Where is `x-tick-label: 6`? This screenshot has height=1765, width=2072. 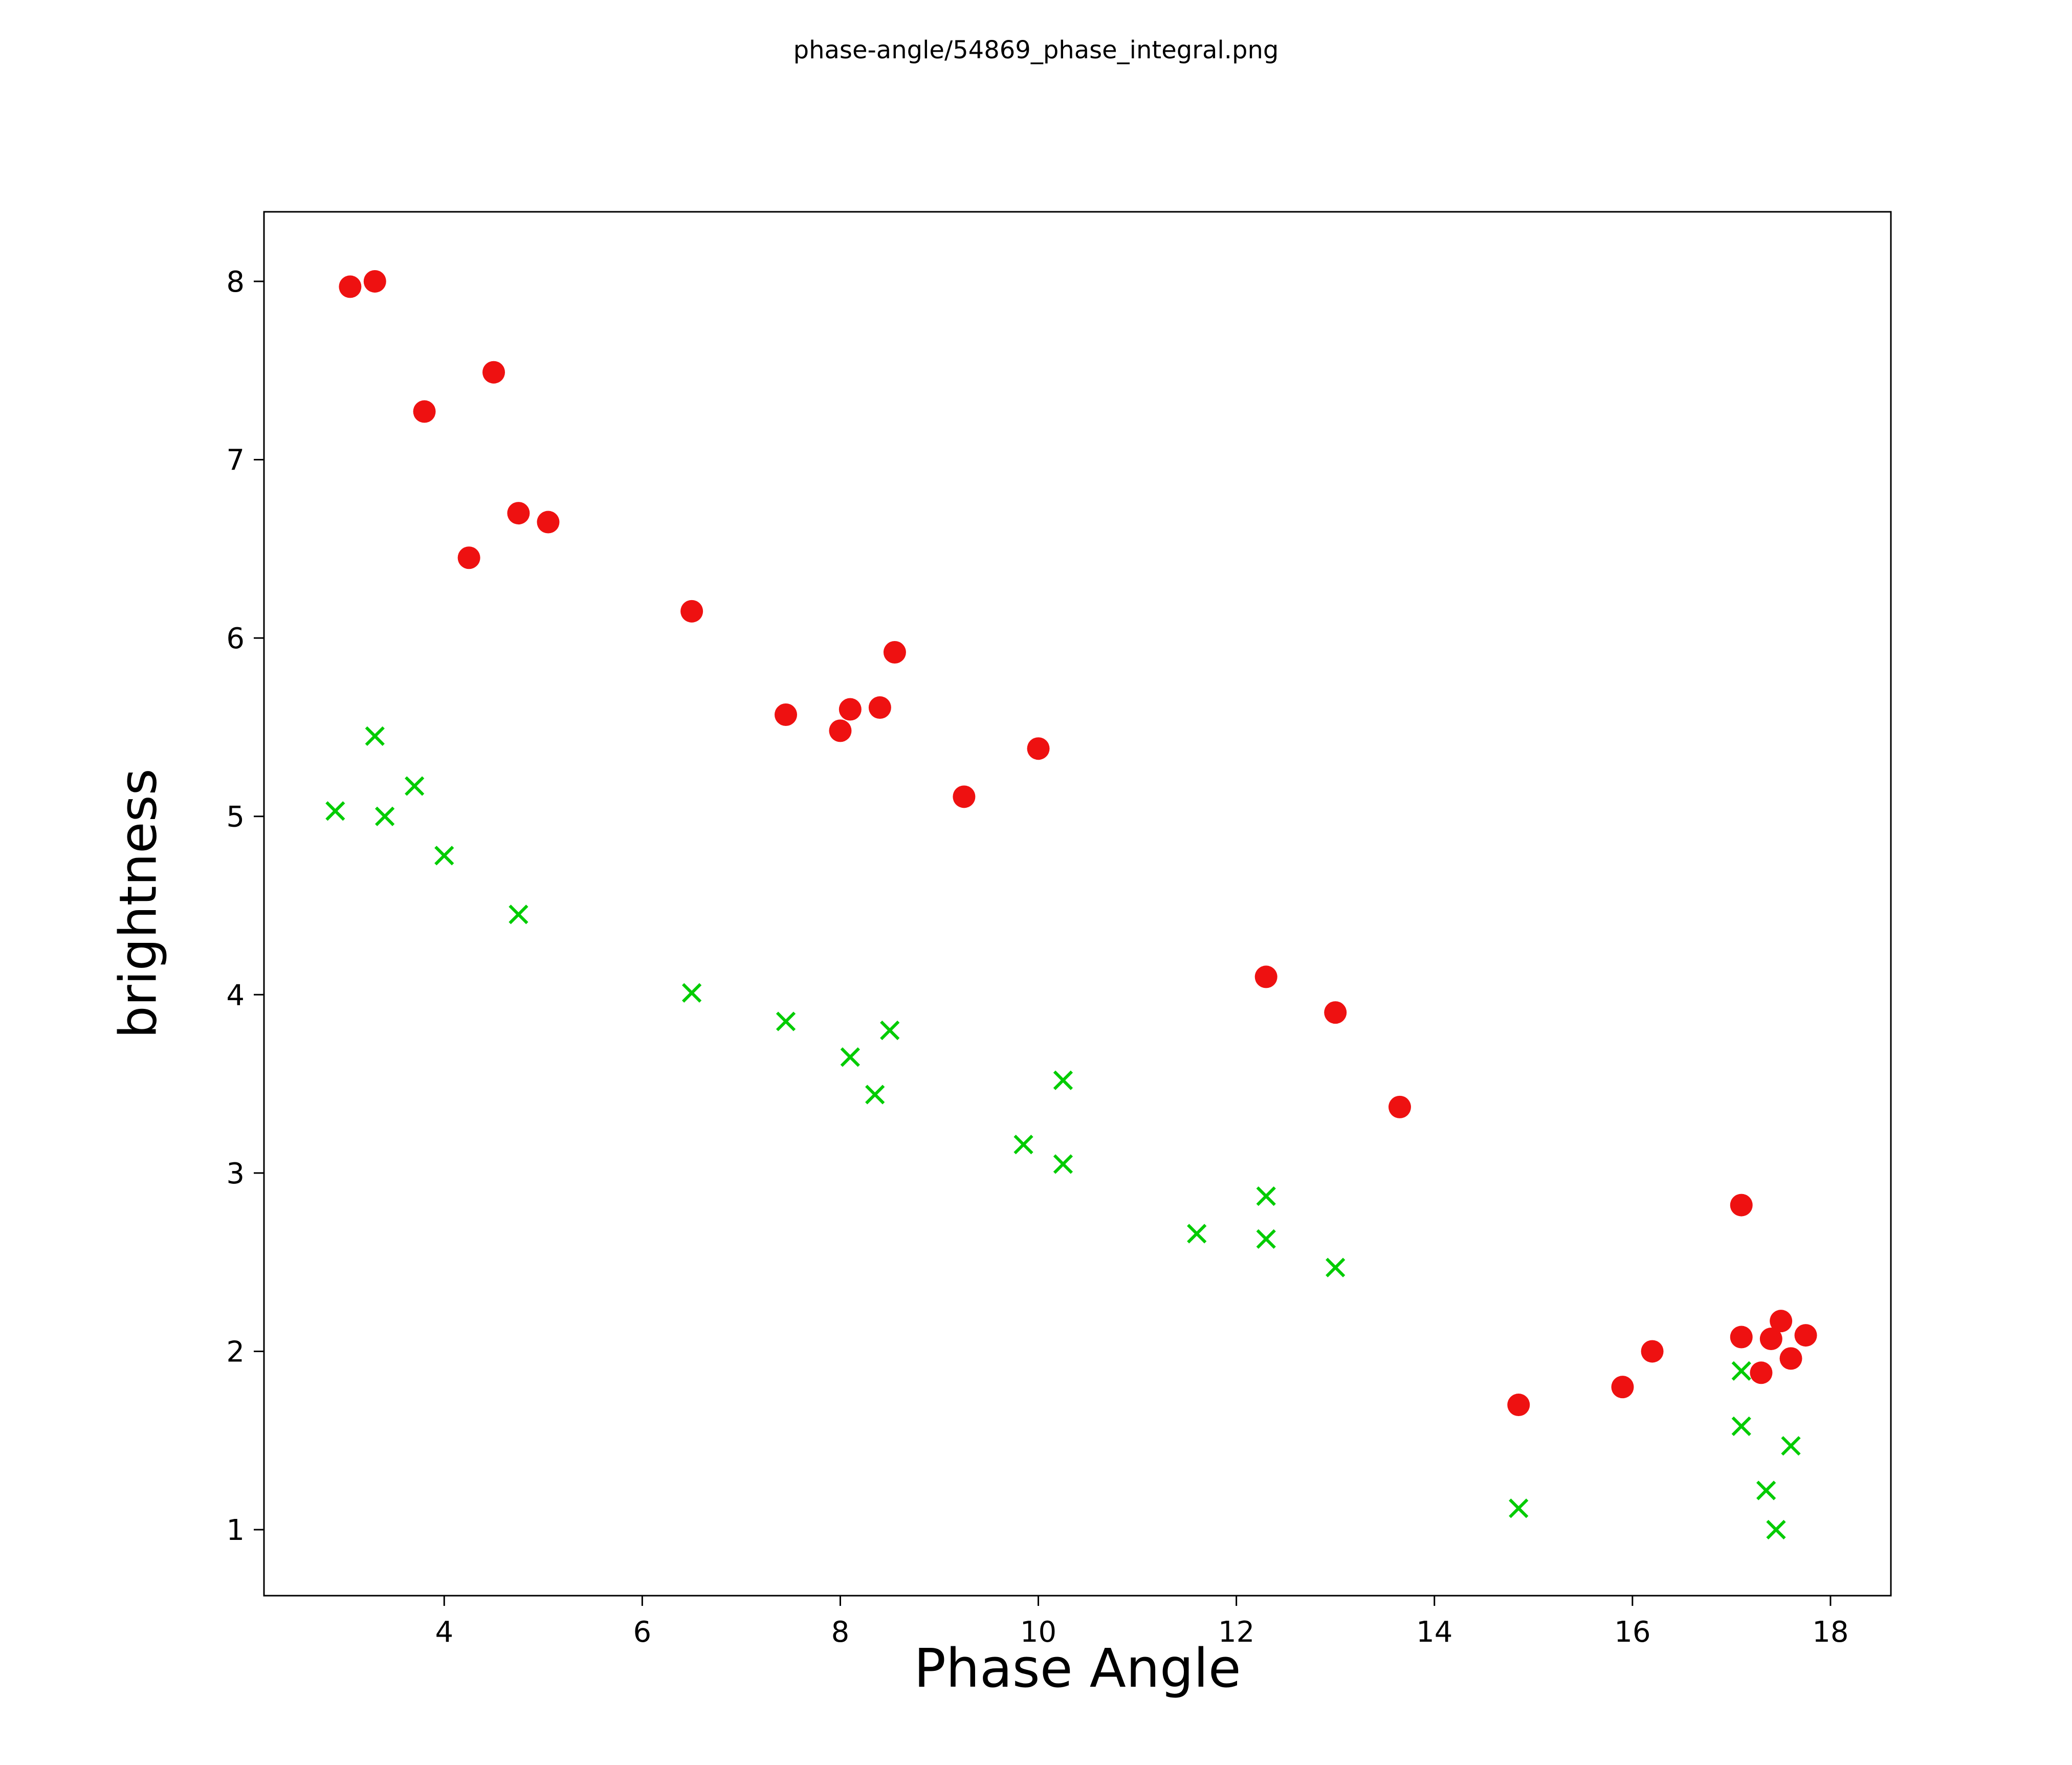 x-tick-label: 6 is located at coordinates (642, 1633).